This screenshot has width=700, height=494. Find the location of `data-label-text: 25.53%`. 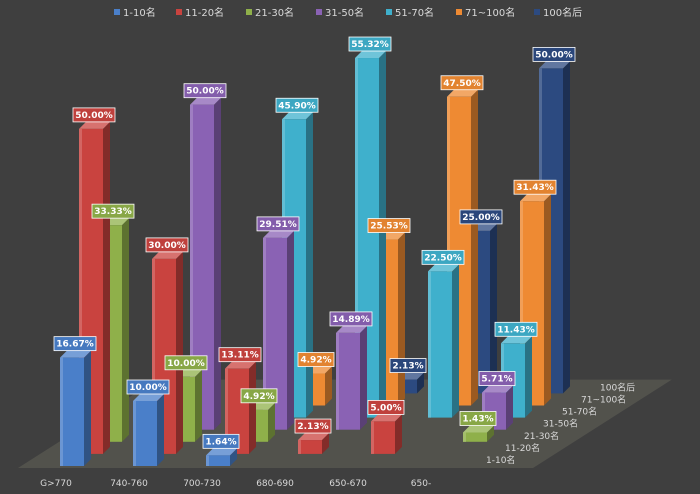

data-label-text: 25.53% is located at coordinates (389, 227).